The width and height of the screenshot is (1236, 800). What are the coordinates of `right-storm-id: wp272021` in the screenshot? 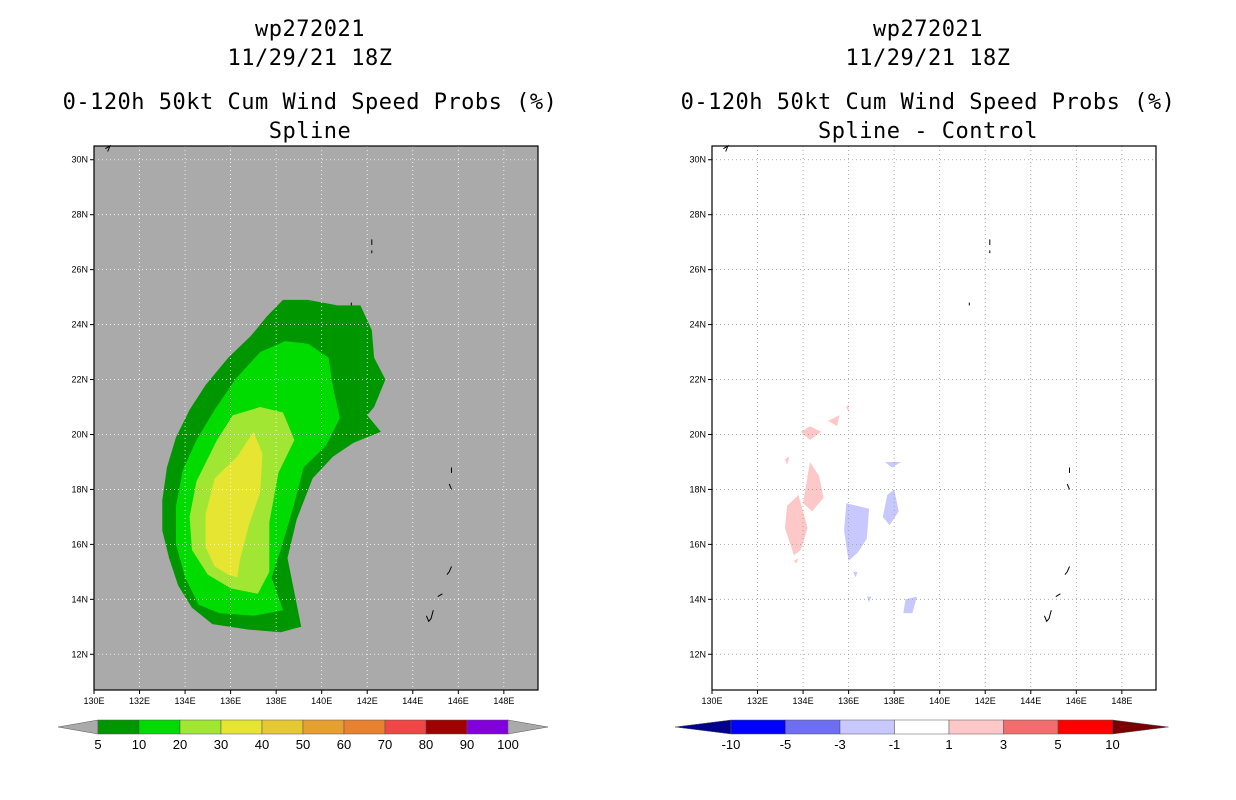 It's located at (928, 29).